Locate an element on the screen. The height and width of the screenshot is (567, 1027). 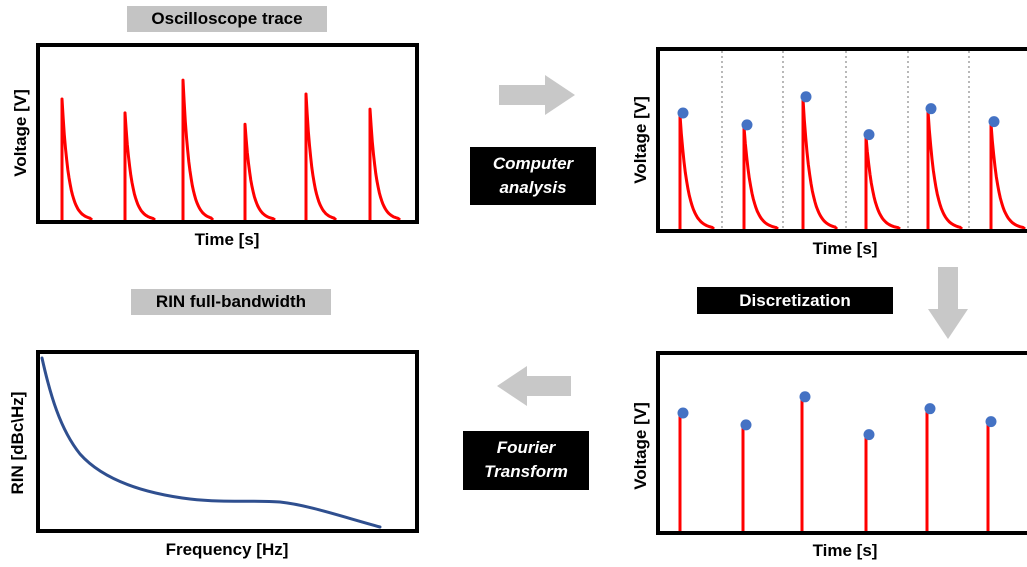
rin-plot is located at coordinates (211, 442).